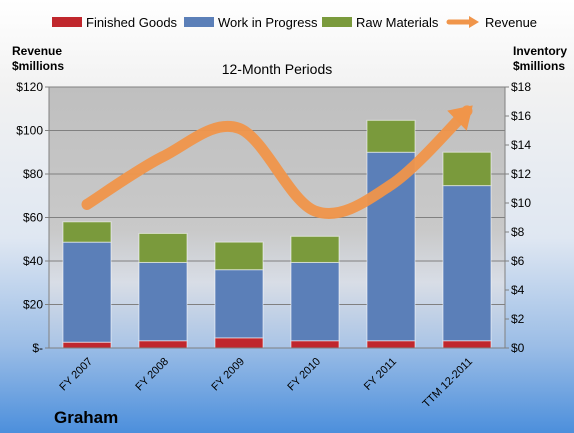  I want to click on legend-swatch-revenue-arrow, so click(474, 22).